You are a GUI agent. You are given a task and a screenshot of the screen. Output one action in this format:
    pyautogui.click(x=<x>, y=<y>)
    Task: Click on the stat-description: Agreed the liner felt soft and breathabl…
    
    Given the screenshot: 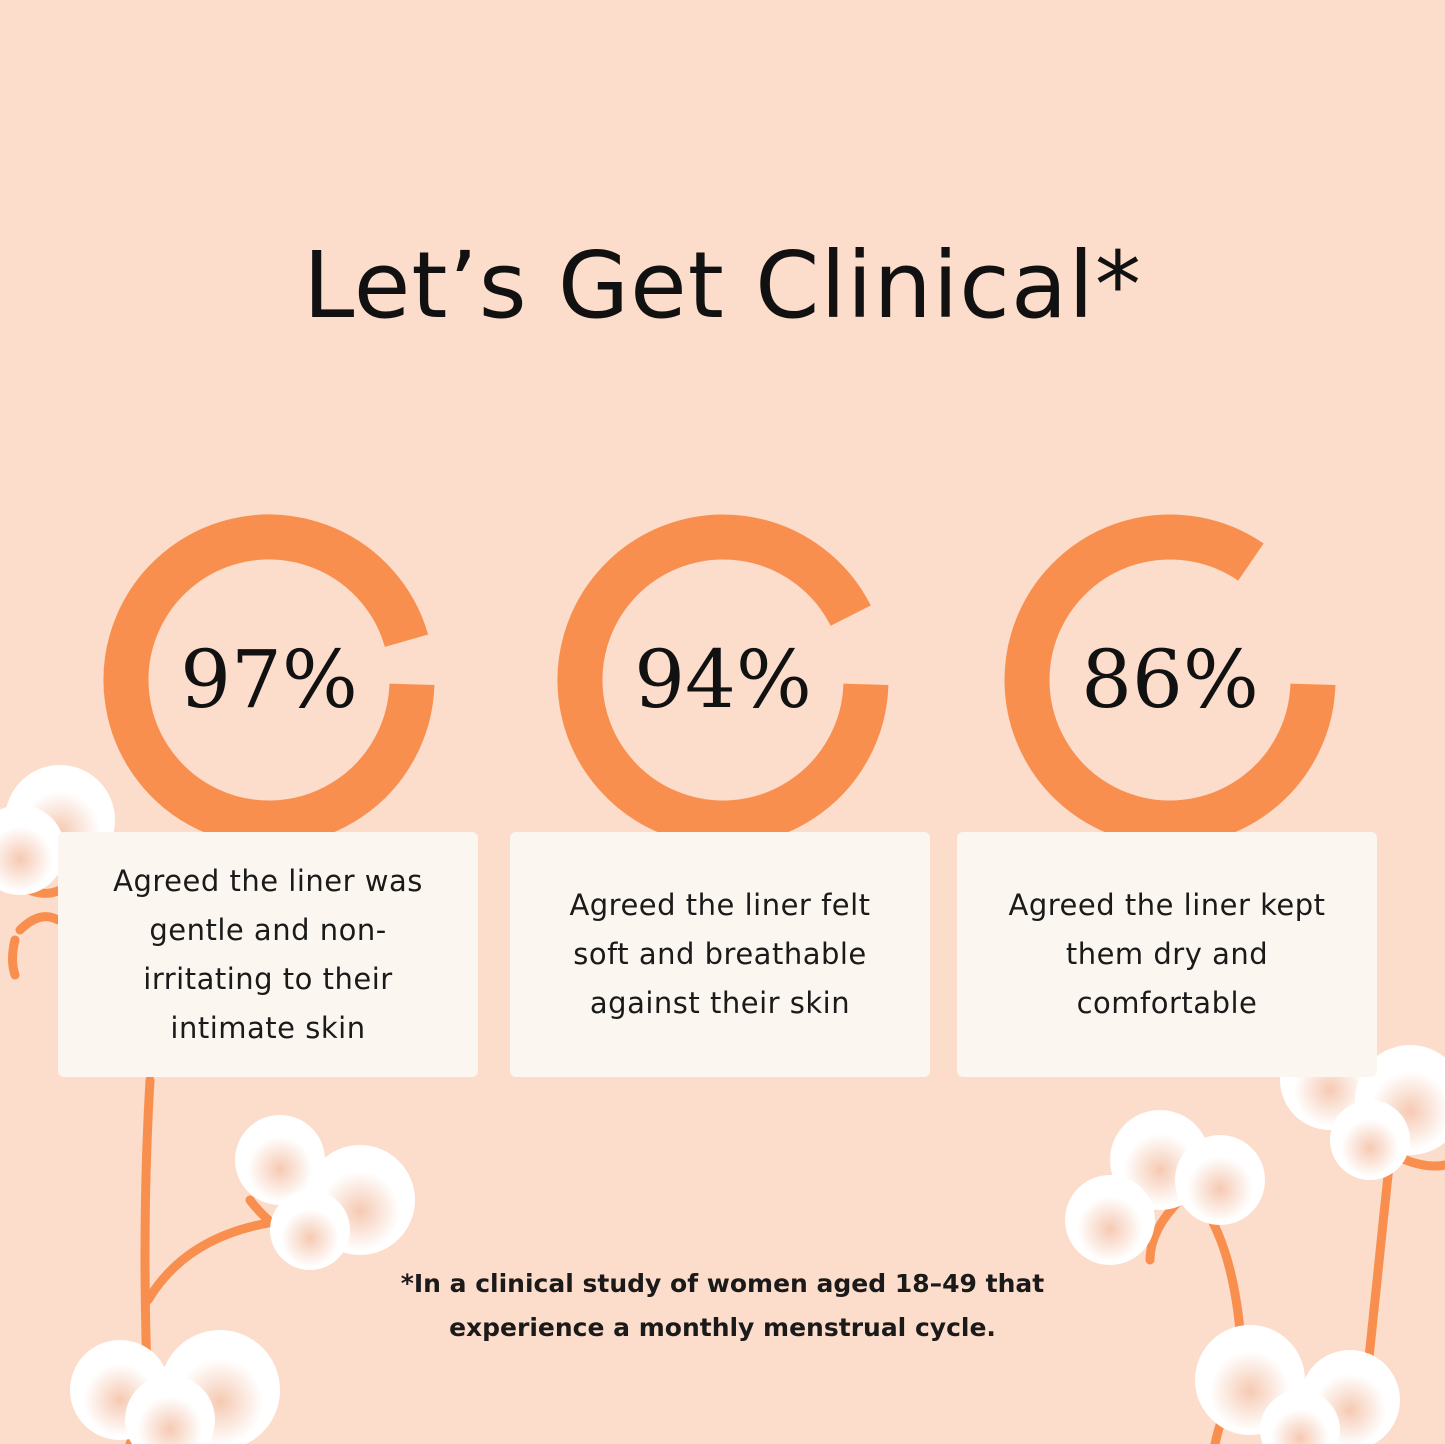 What is the action you would take?
    pyautogui.click(x=720, y=954)
    